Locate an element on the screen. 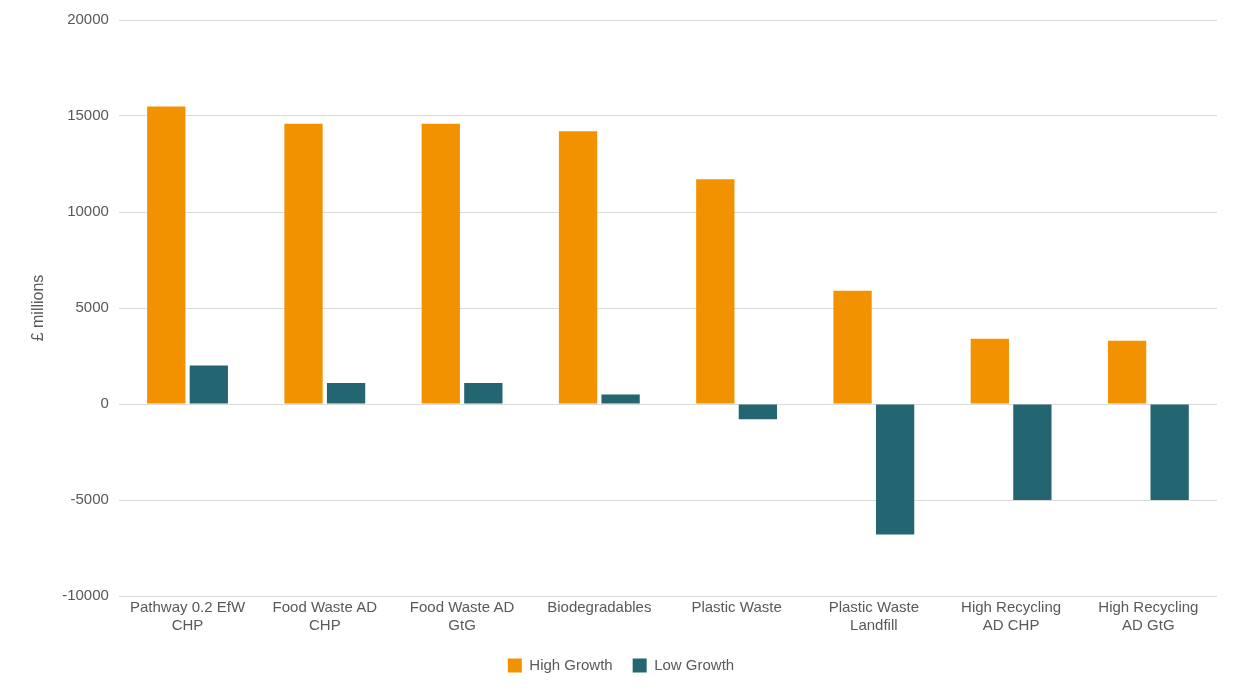  y-tick-label: -5000 is located at coordinates (89, 499).